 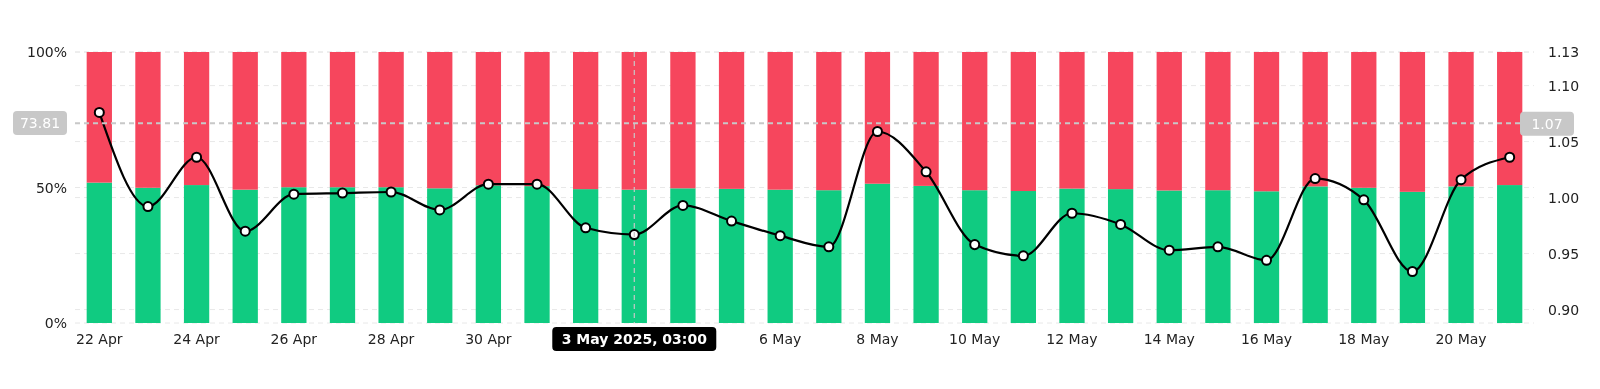 I want to click on y2-tick-label: 1.13, so click(x=1564, y=52).